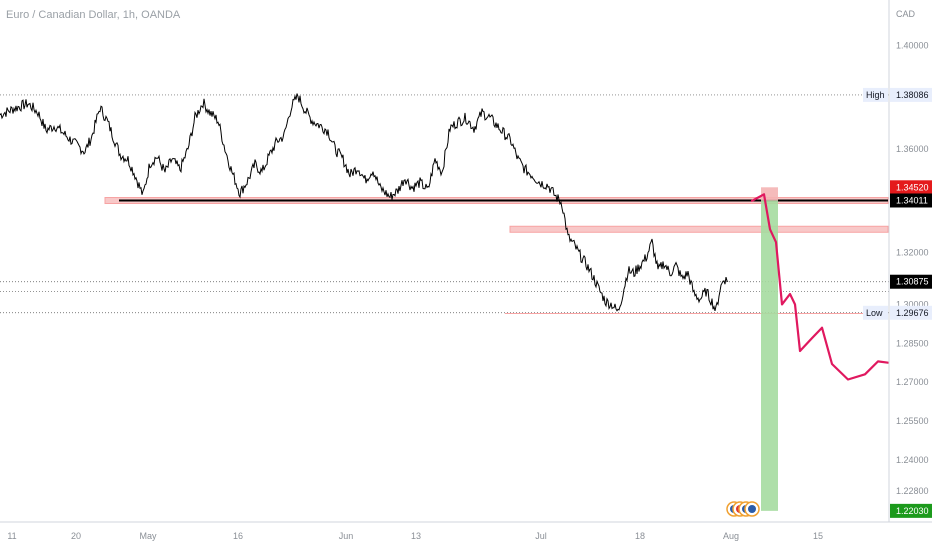 The width and height of the screenshot is (932, 550). I want to click on y-tick-label: 1.24000, so click(912, 460).